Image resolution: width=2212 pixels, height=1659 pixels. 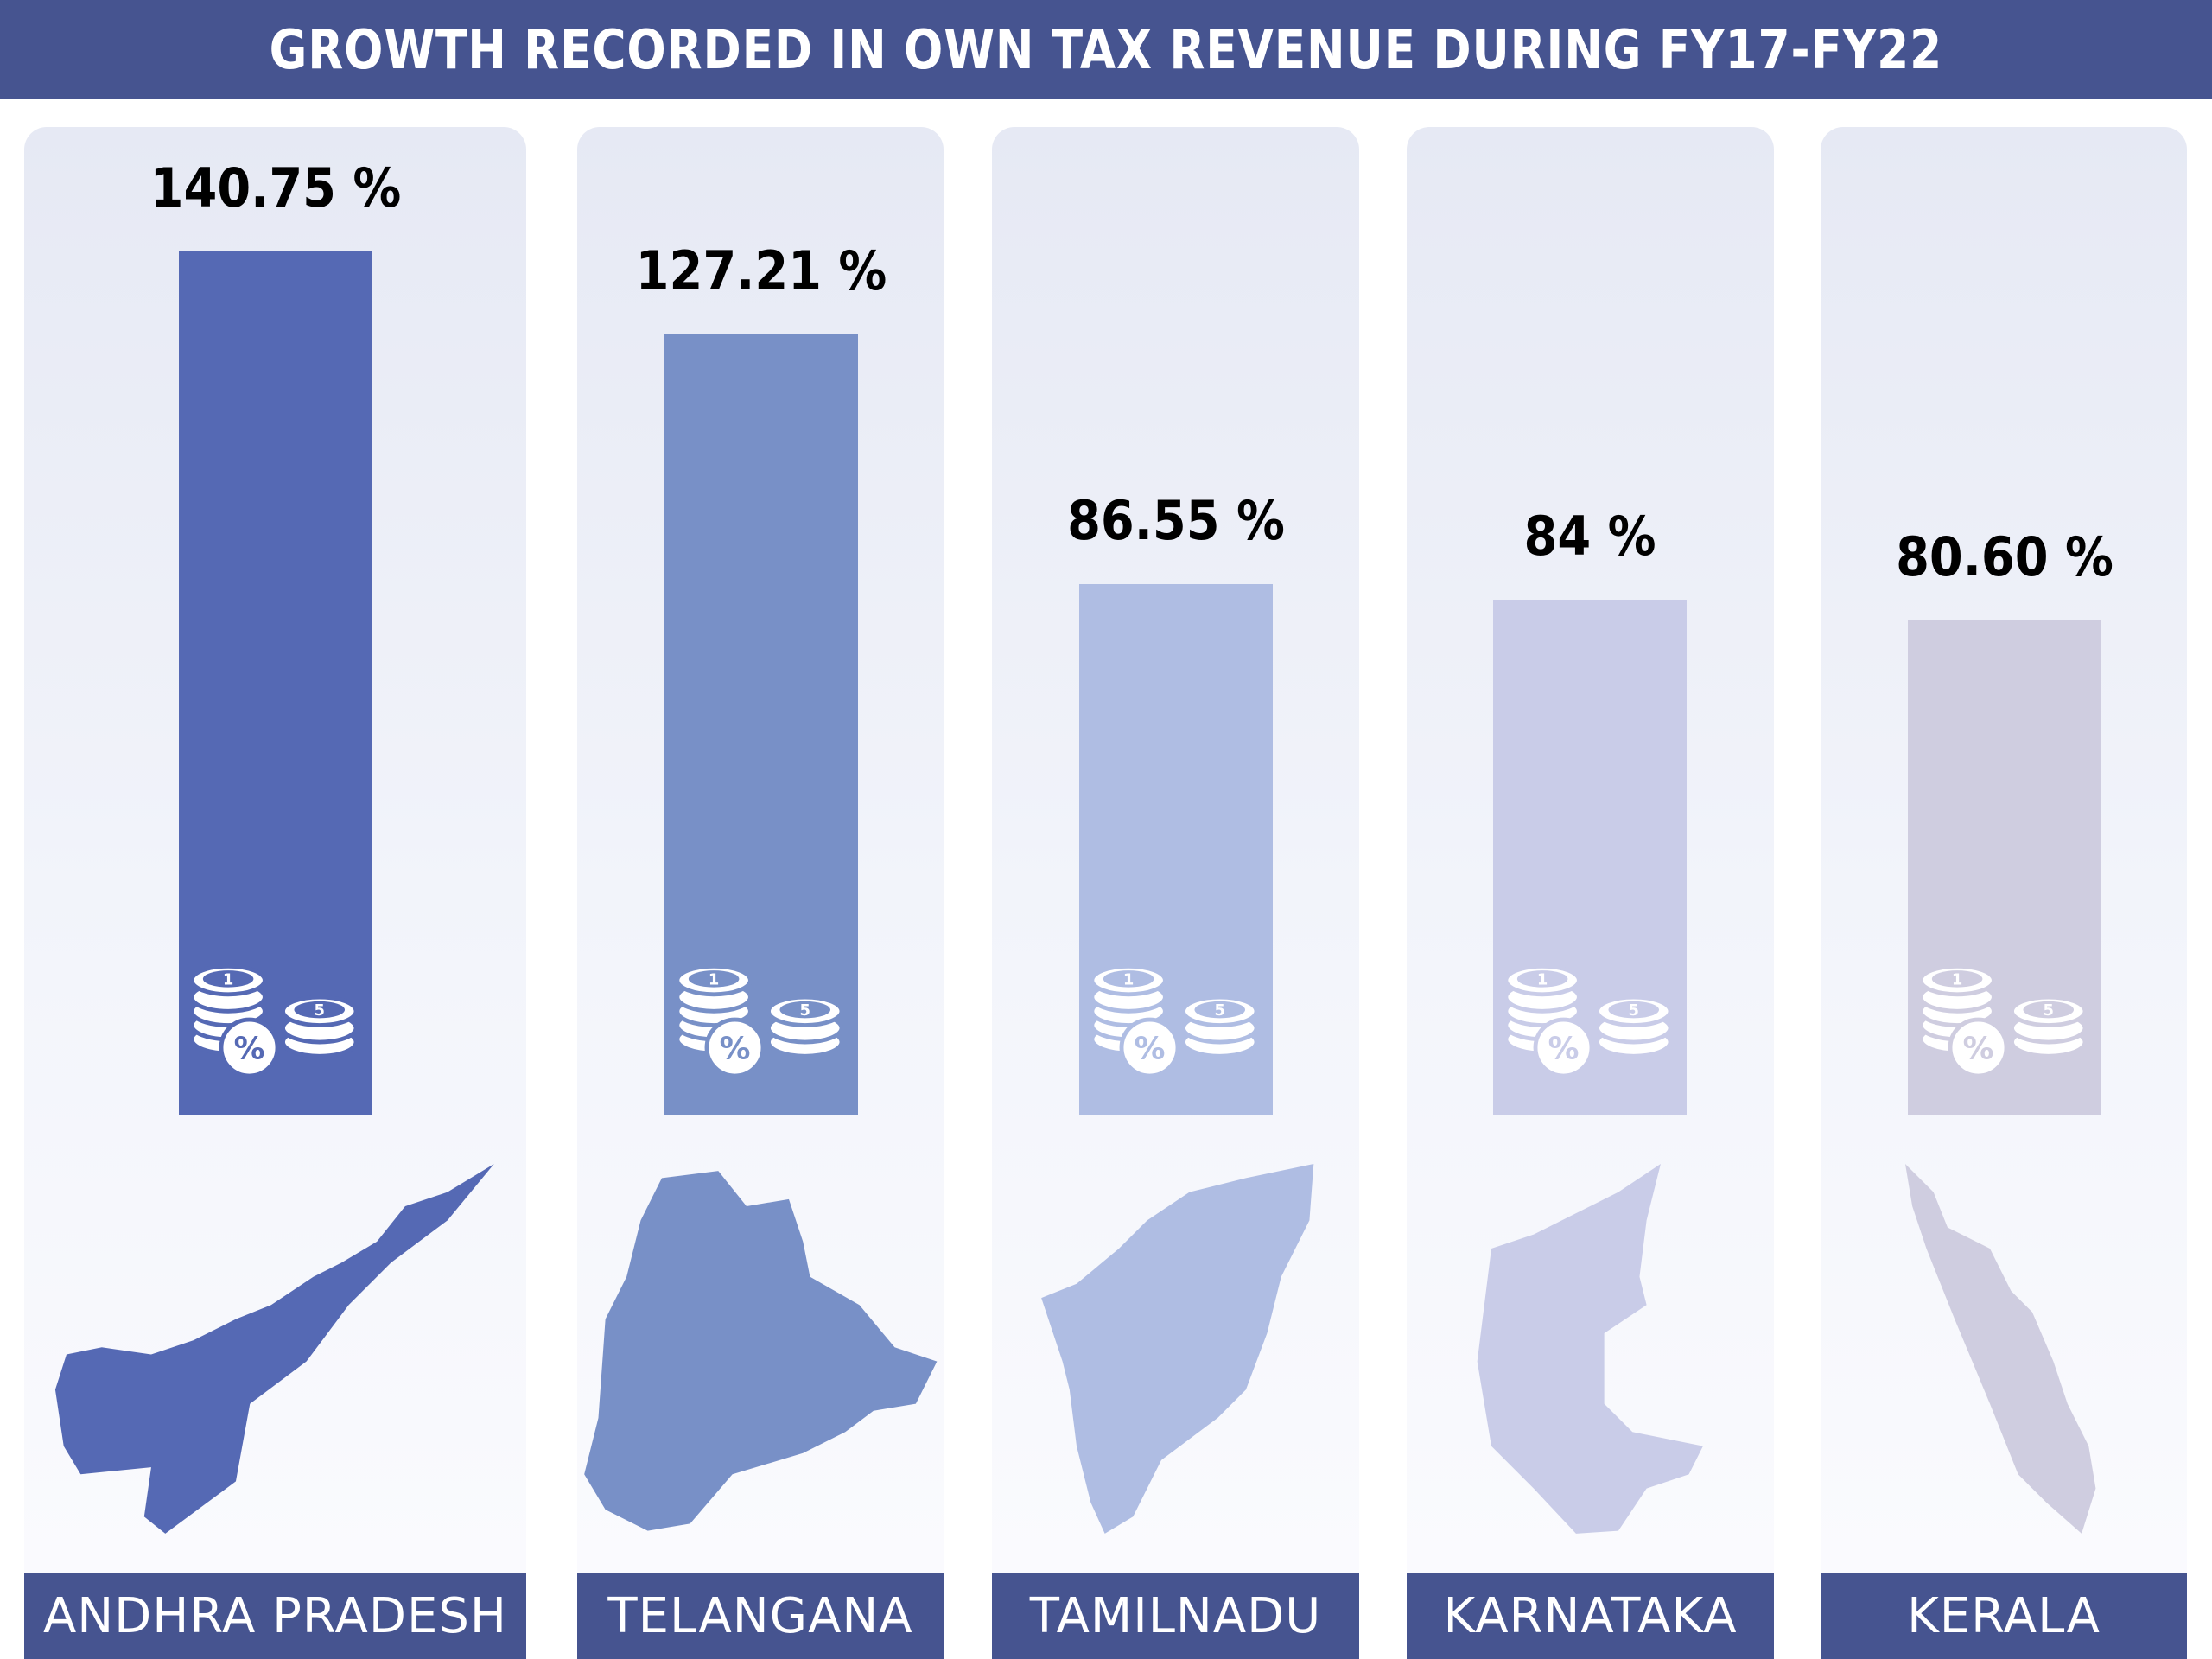 I want to click on data-label: 80.60 %, so click(x=2005, y=556).